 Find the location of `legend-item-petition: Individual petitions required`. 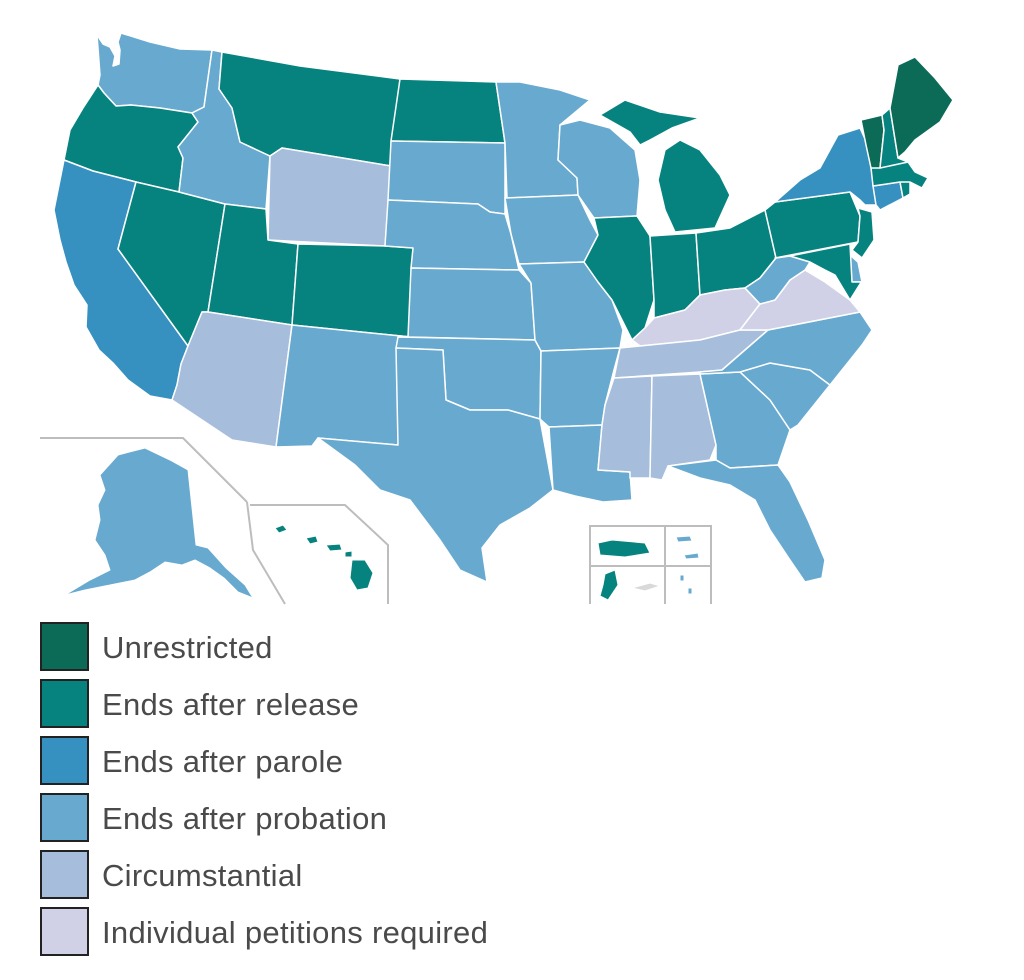

legend-item-petition: Individual petitions required is located at coordinates (390, 935).